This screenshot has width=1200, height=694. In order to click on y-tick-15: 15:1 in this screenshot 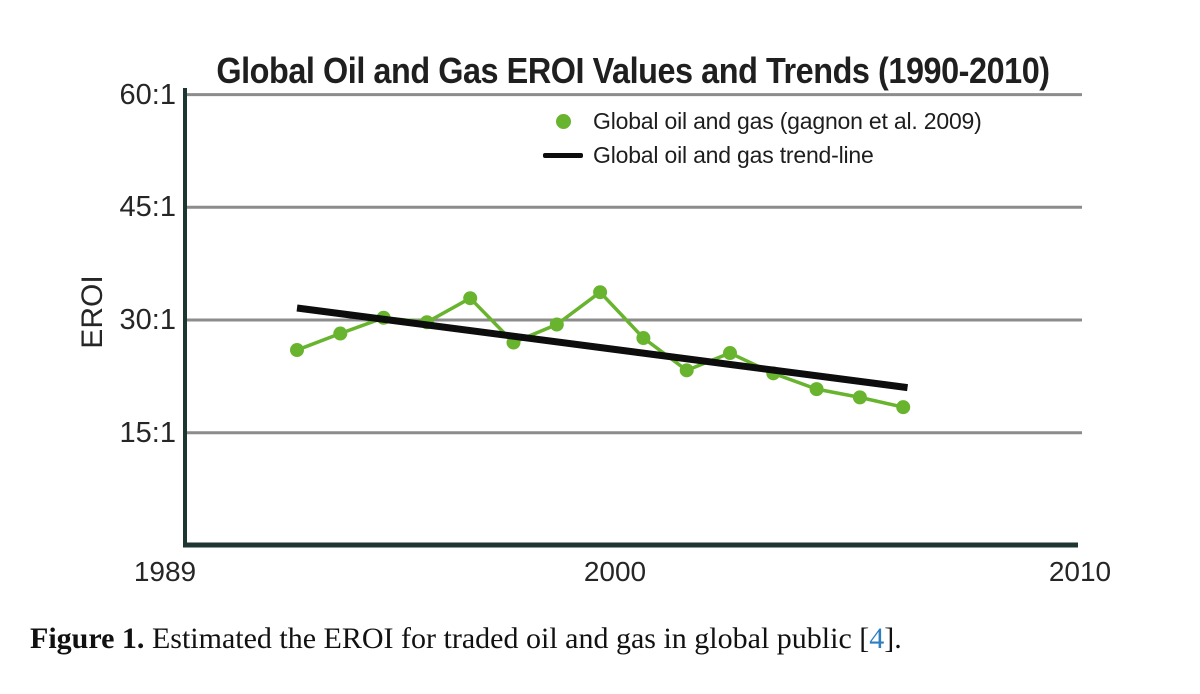, I will do `click(147, 433)`.